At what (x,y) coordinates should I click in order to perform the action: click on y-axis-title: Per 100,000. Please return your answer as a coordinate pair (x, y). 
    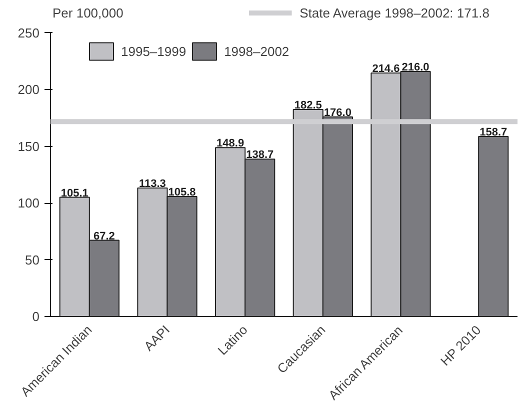
    Looking at the image, I should click on (88, 13).